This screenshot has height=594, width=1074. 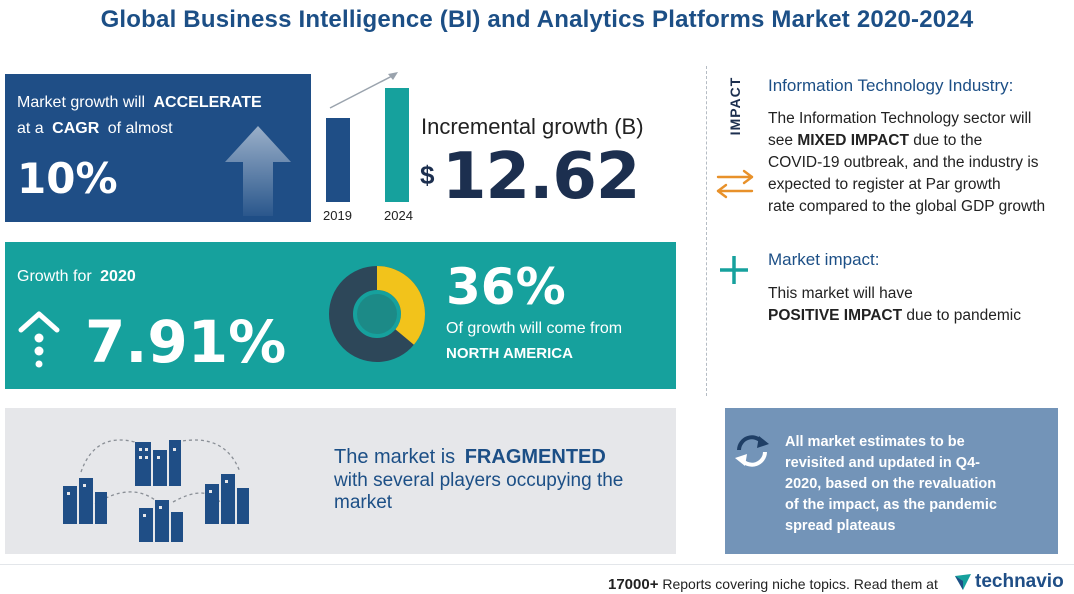 What do you see at coordinates (207, 102) in the screenshot?
I see `cagr-line1-emph: ACCELERATE` at bounding box center [207, 102].